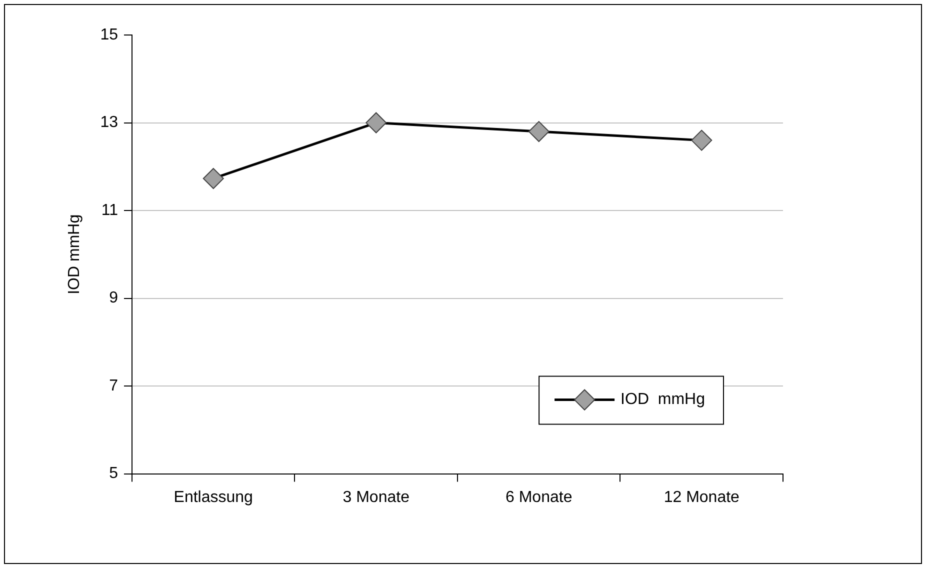 The image size is (926, 568). What do you see at coordinates (539, 497) in the screenshot?
I see `x-tick-label: 6 Monate` at bounding box center [539, 497].